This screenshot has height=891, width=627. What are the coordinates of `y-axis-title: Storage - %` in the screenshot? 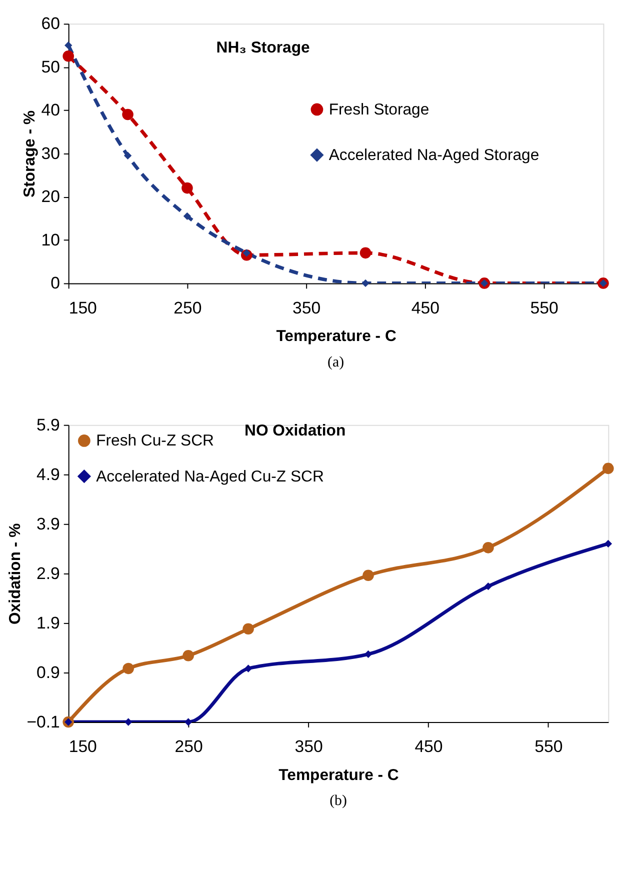 It's located at (29, 154).